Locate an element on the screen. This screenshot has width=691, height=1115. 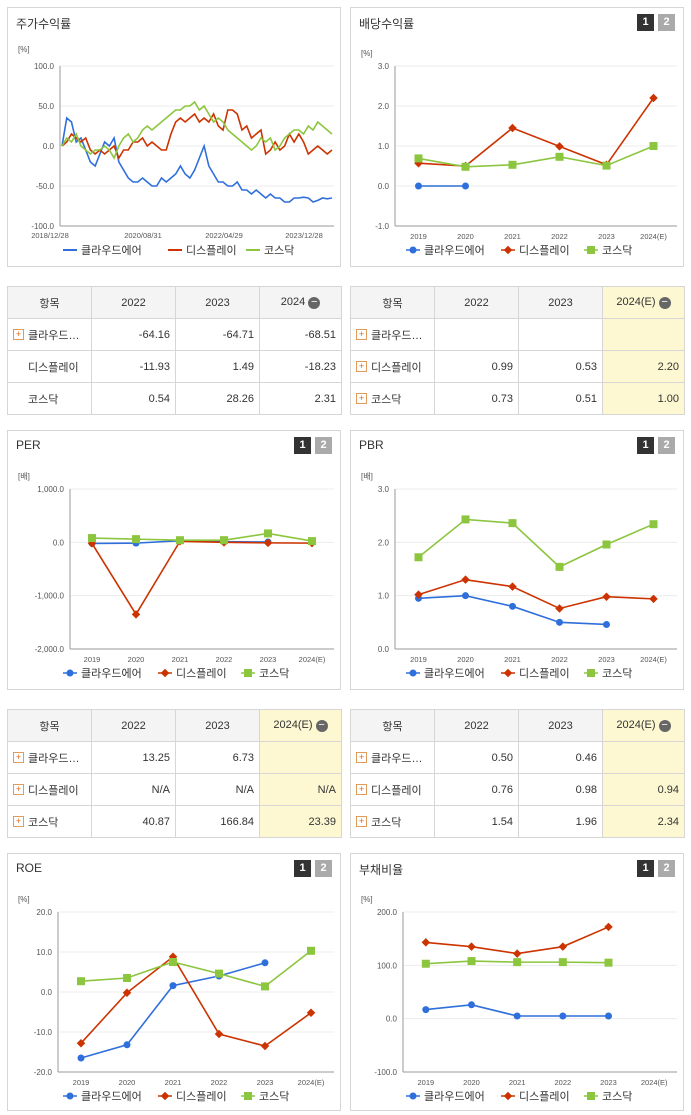
row-name-cell: 코스닥 is located at coordinates (49, 398).